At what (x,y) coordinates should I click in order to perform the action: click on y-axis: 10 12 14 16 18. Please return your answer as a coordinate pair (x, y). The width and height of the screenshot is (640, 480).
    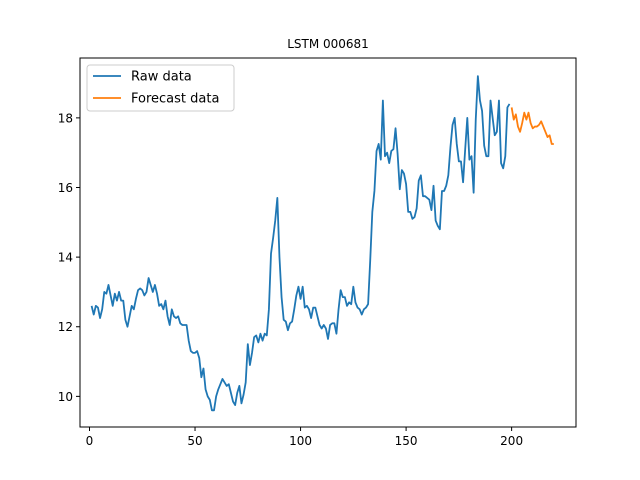
    Looking at the image, I should click on (69, 257).